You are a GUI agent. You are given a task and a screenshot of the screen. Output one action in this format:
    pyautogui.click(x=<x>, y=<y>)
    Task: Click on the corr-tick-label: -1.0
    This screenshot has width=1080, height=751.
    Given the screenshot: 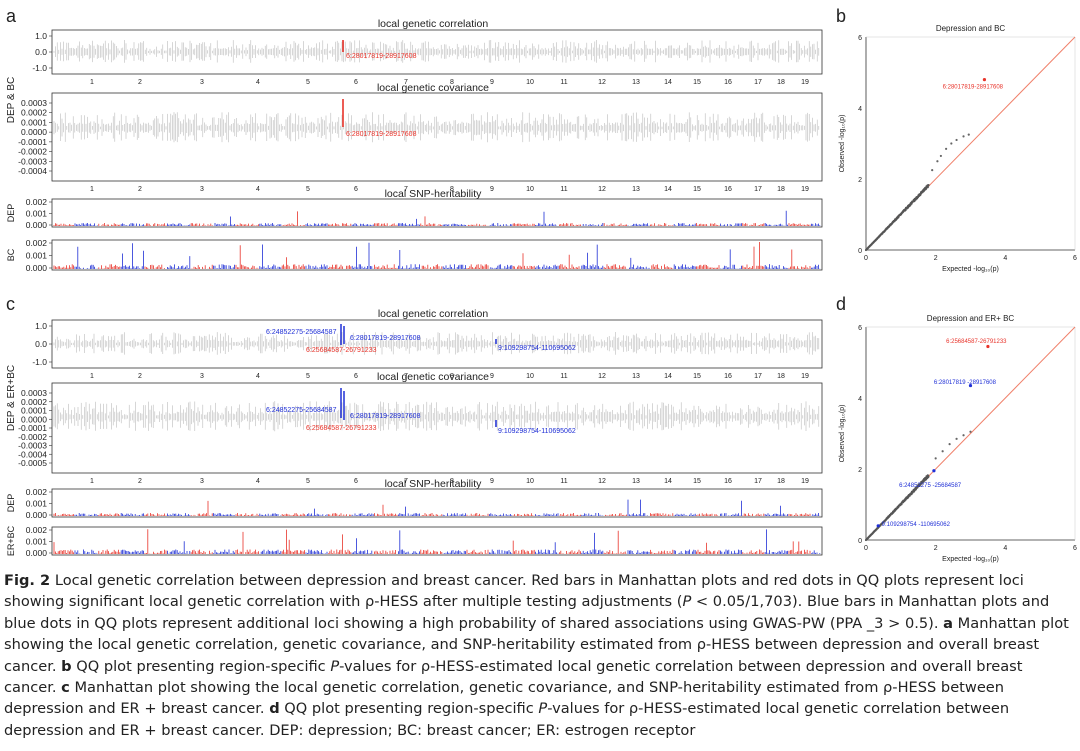 What is the action you would take?
    pyautogui.click(x=39, y=68)
    